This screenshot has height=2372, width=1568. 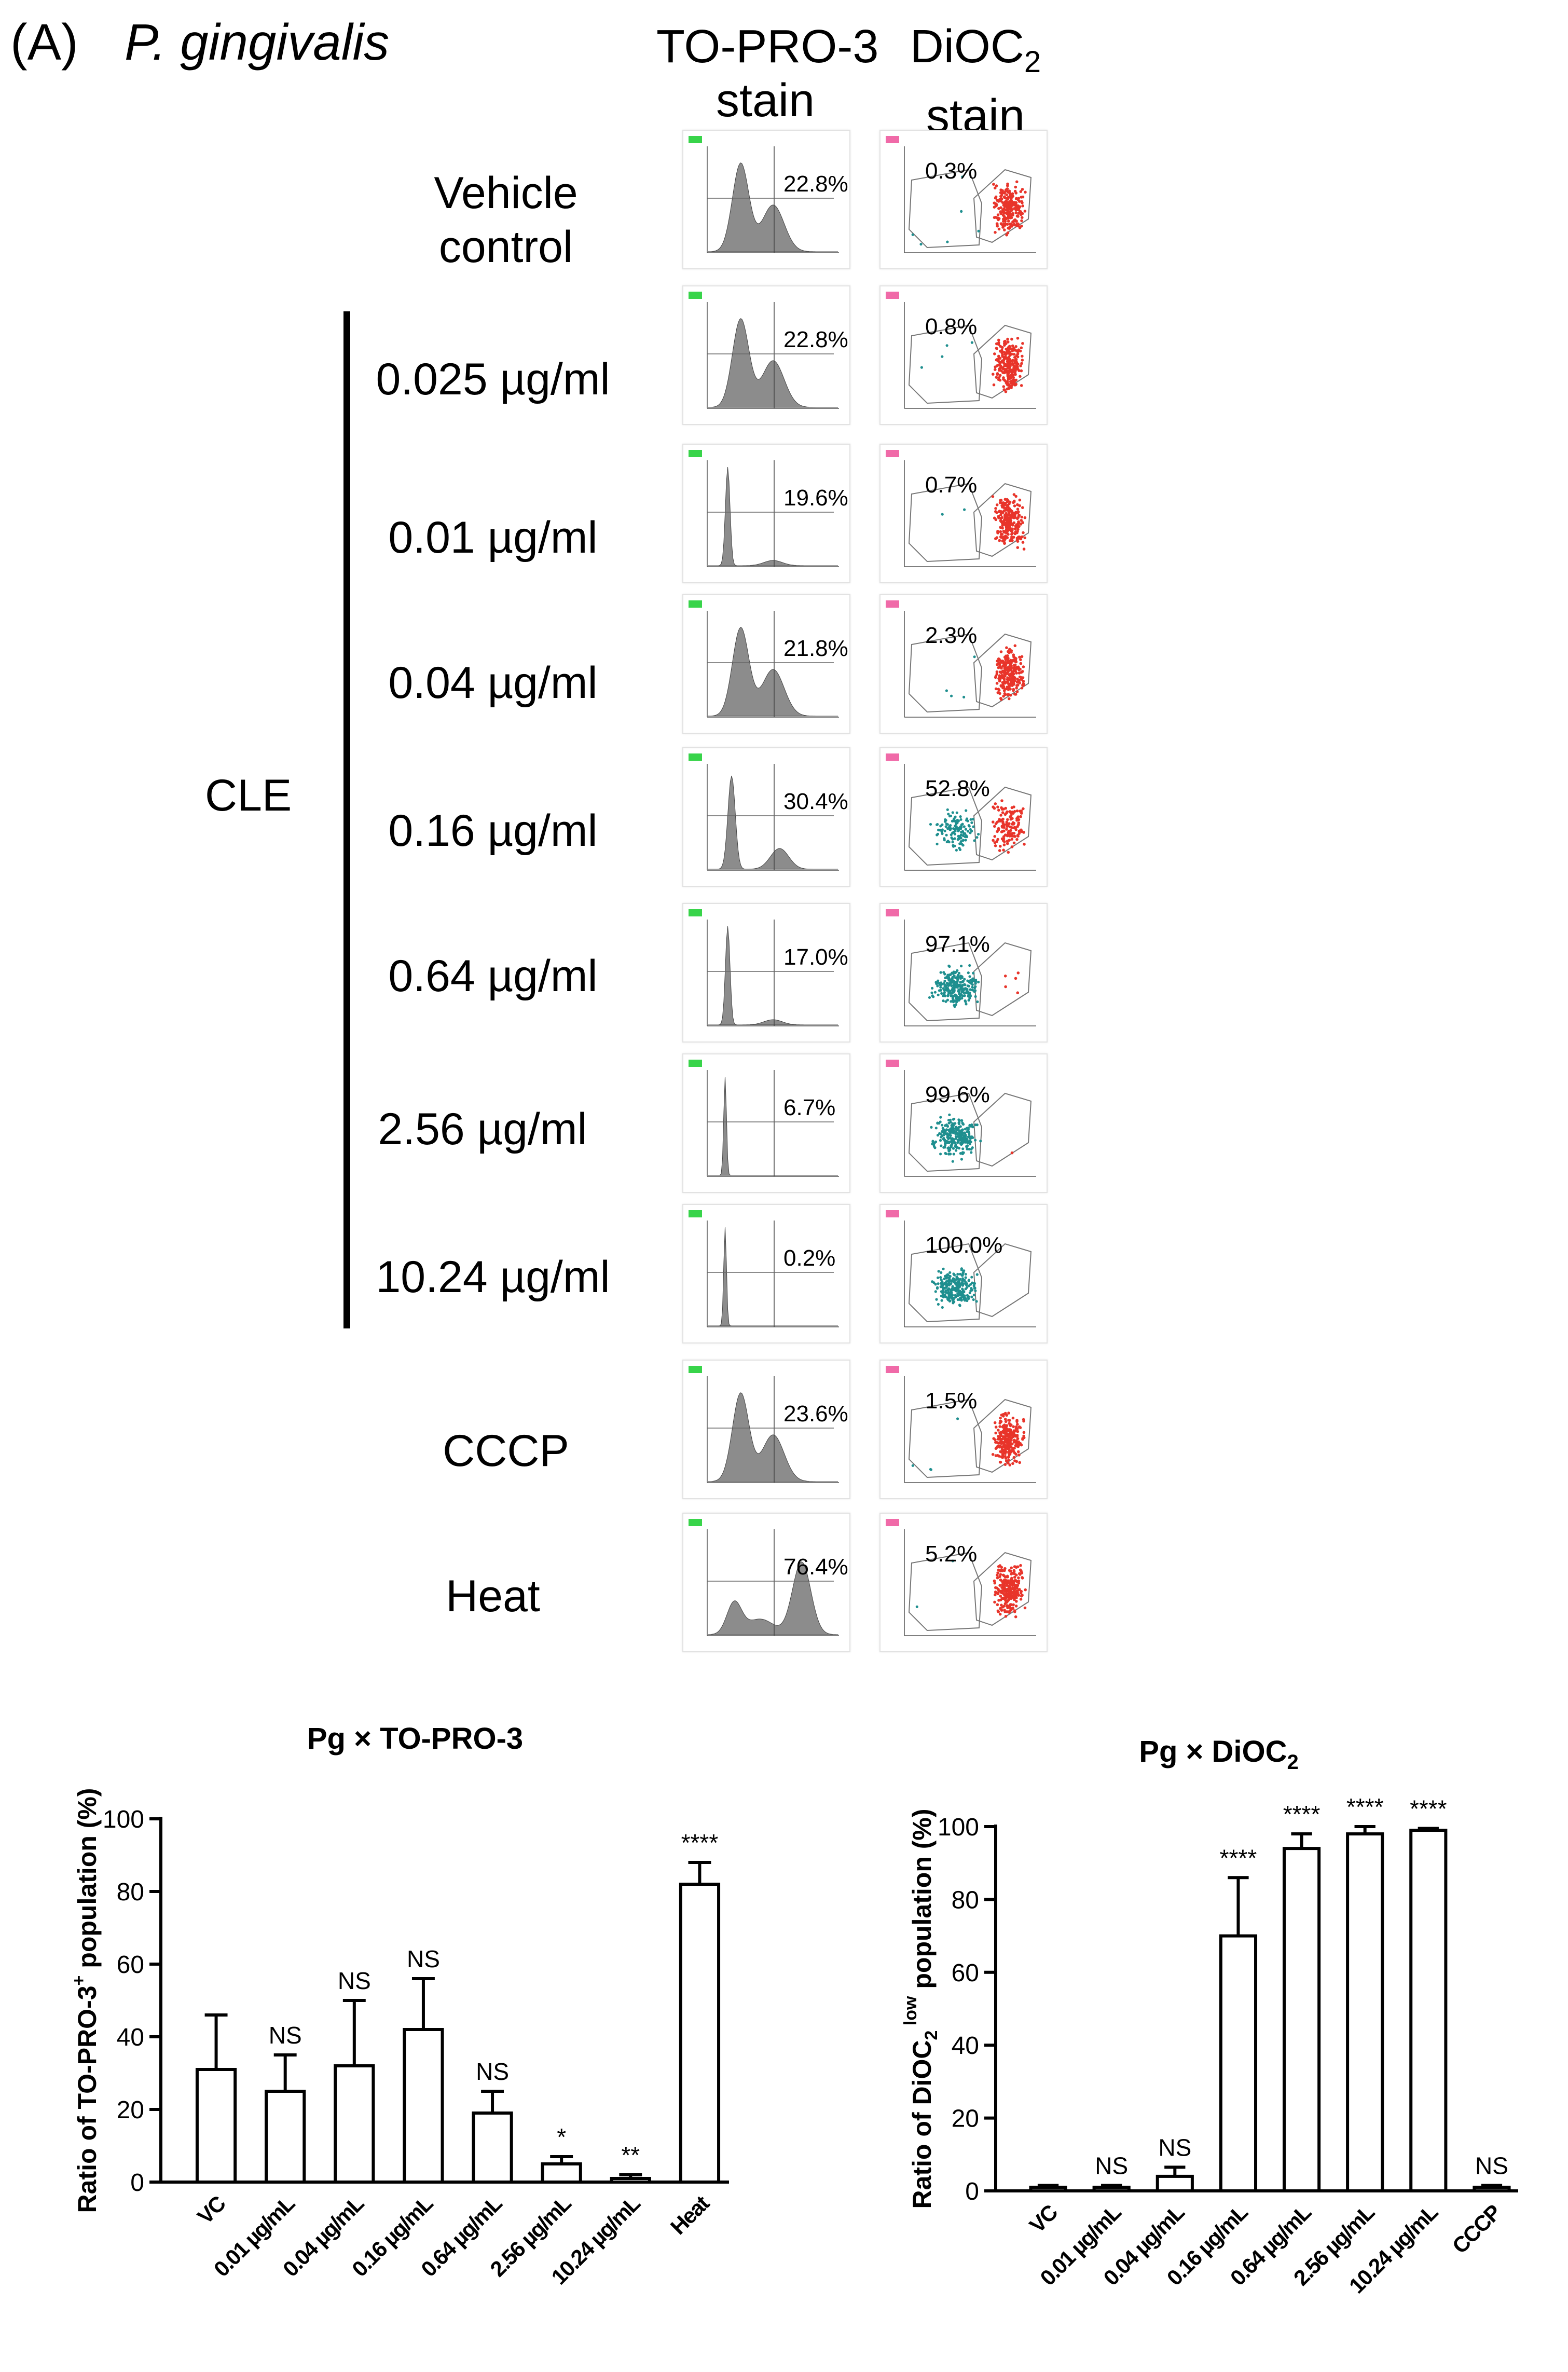 I want to click on dioc-scatter-panel, so click(x=963, y=1123).